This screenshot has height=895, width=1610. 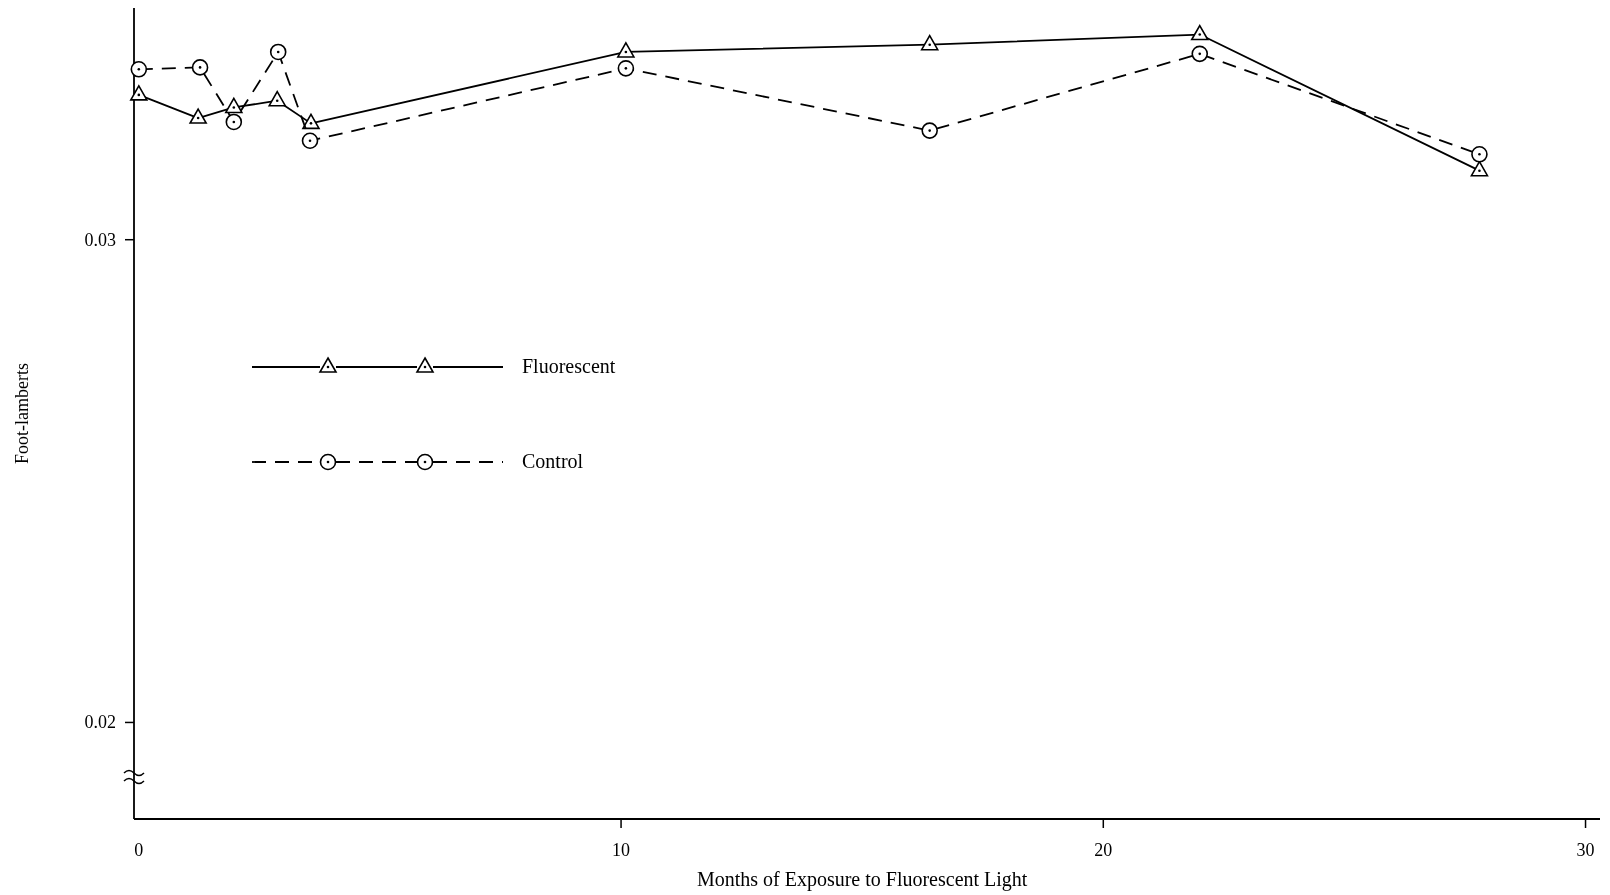 I want to click on y-tick-label: 0.02, so click(x=100, y=722).